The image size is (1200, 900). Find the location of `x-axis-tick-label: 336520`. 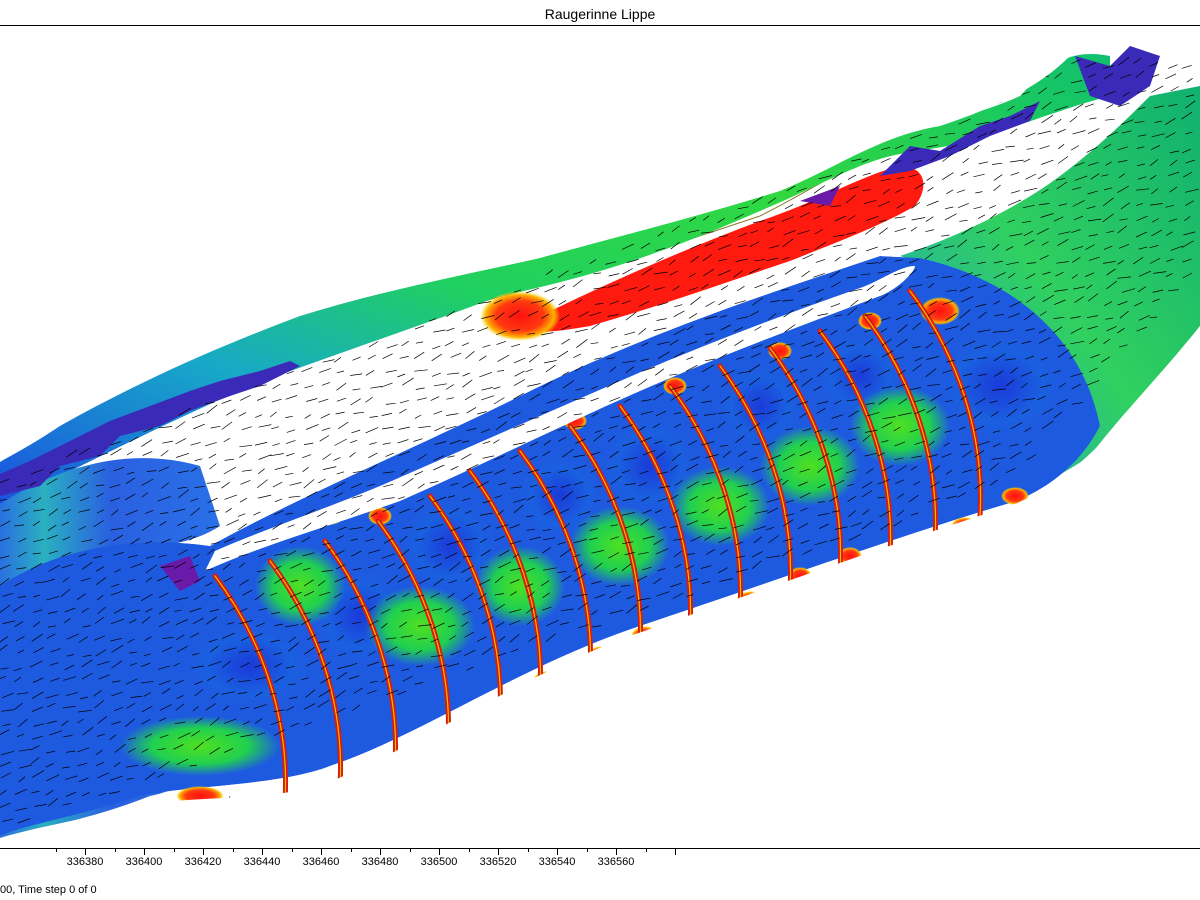

x-axis-tick-label: 336520 is located at coordinates (498, 862).